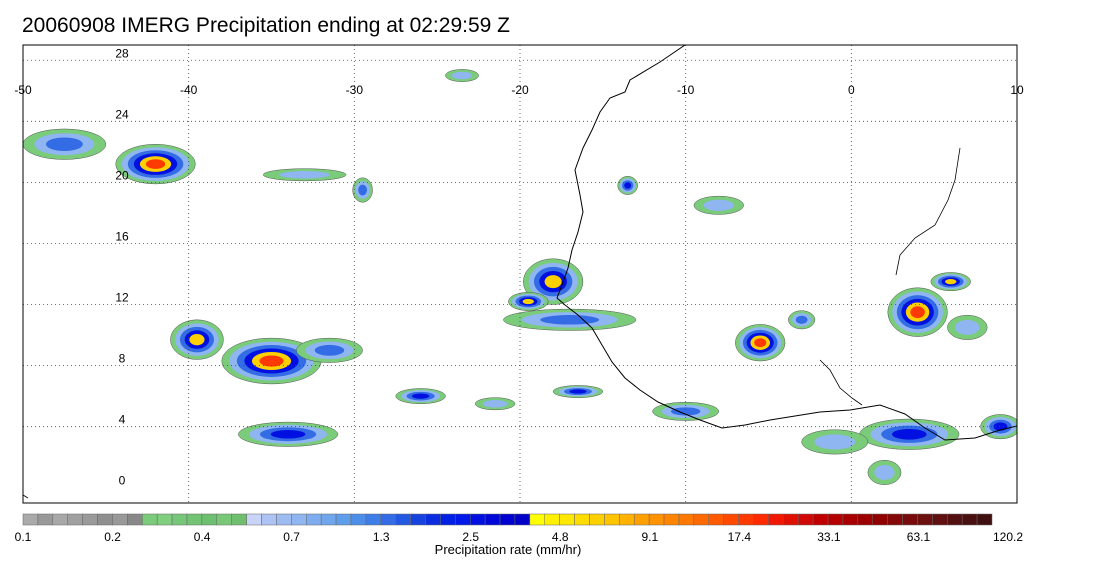  I want to click on lat-tick-label: 4, so click(122, 420).